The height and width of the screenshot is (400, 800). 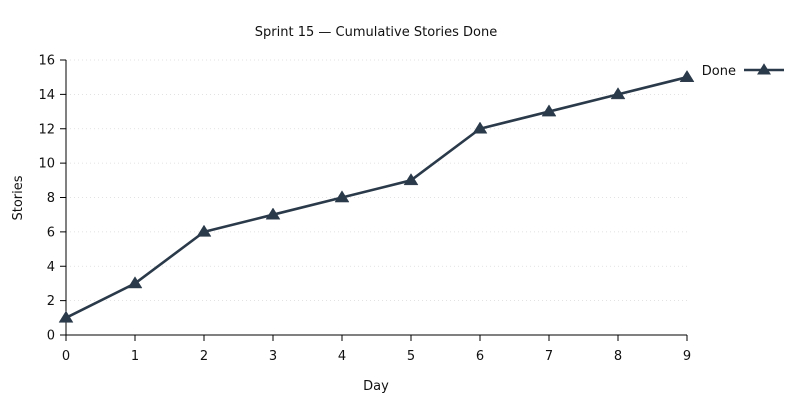 I want to click on legend-label-done: Done, so click(x=719, y=71).